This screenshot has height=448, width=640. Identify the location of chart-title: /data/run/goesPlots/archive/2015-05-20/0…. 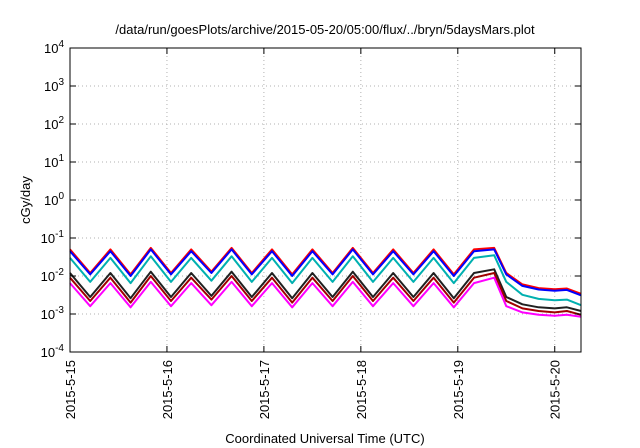
(325, 29).